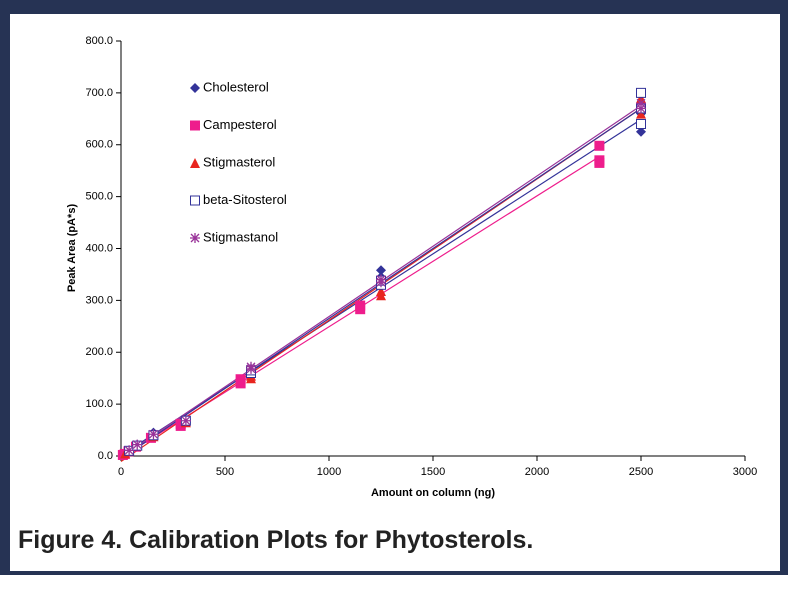 This screenshot has width=788, height=594. What do you see at coordinates (99, 197) in the screenshot?
I see `y-tick-label: 500.0` at bounding box center [99, 197].